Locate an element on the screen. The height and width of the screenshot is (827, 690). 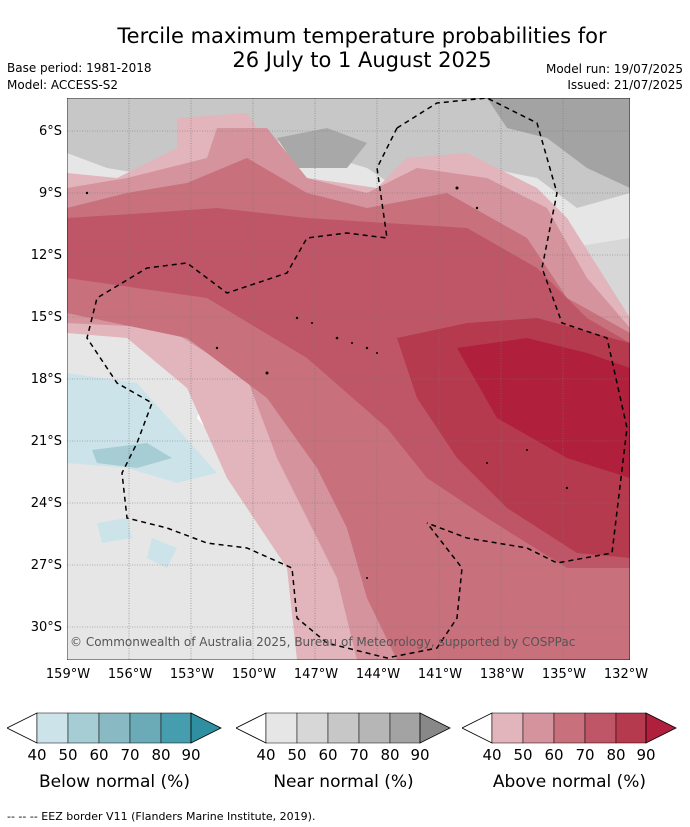
lat-label: 27°S is located at coordinates (46, 565).